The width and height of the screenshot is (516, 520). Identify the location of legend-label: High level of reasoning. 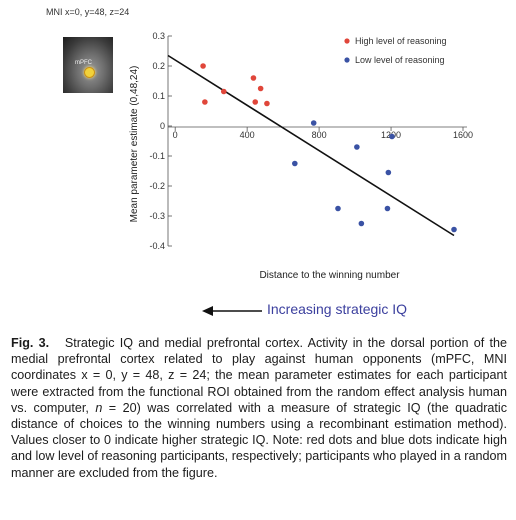
(401, 41).